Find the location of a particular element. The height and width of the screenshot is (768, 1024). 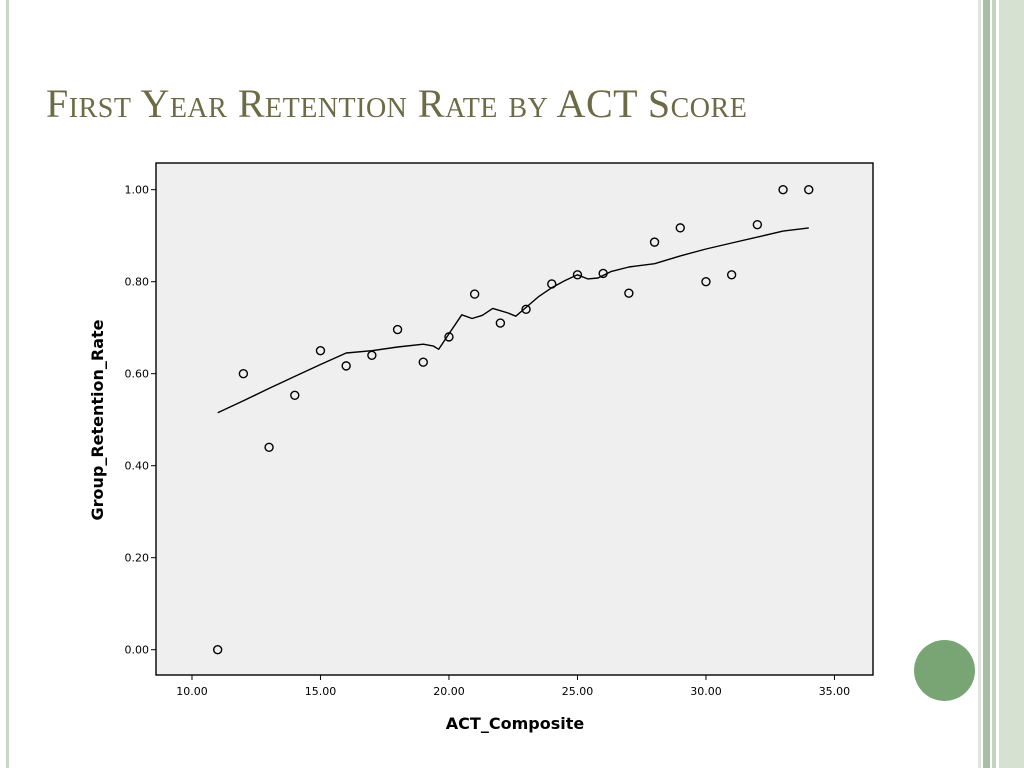

x-tick-label: 10.00 is located at coordinates (192, 691).